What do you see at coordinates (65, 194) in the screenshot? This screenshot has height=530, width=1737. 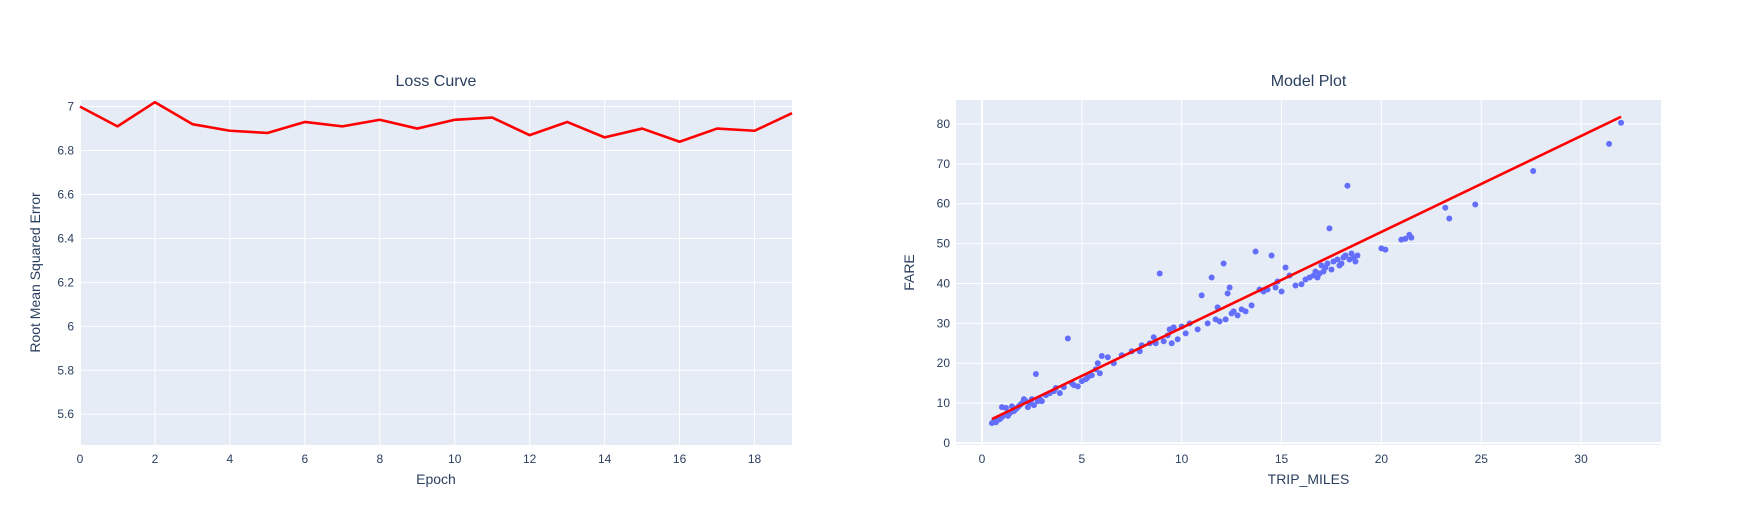 I see `loss-curve-y-tick-label: 6.6` at bounding box center [65, 194].